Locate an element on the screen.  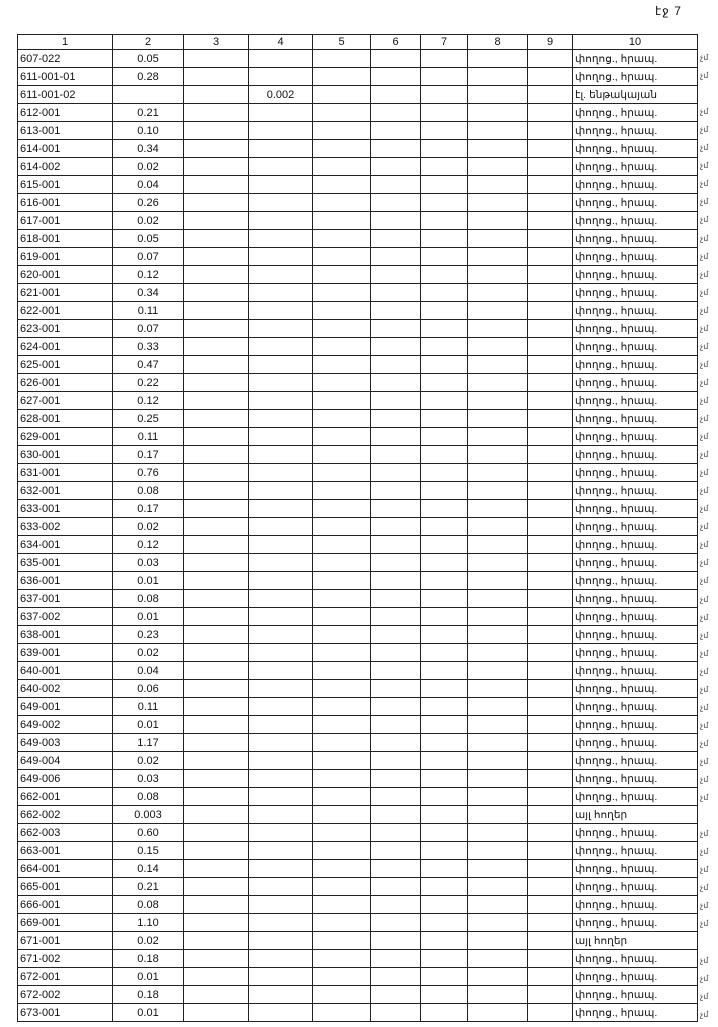
cell-id: 626-001 is located at coordinates (65, 382).